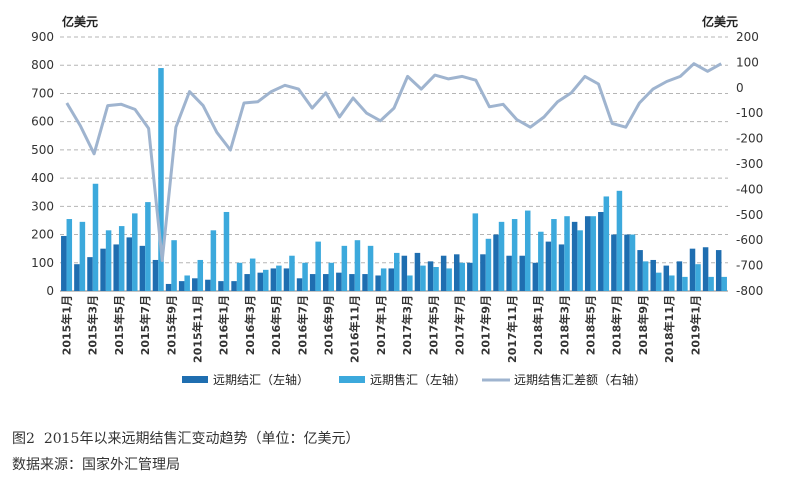  What do you see at coordinates (42, 206) in the screenshot?
I see `left-tick-label: 300` at bounding box center [42, 206].